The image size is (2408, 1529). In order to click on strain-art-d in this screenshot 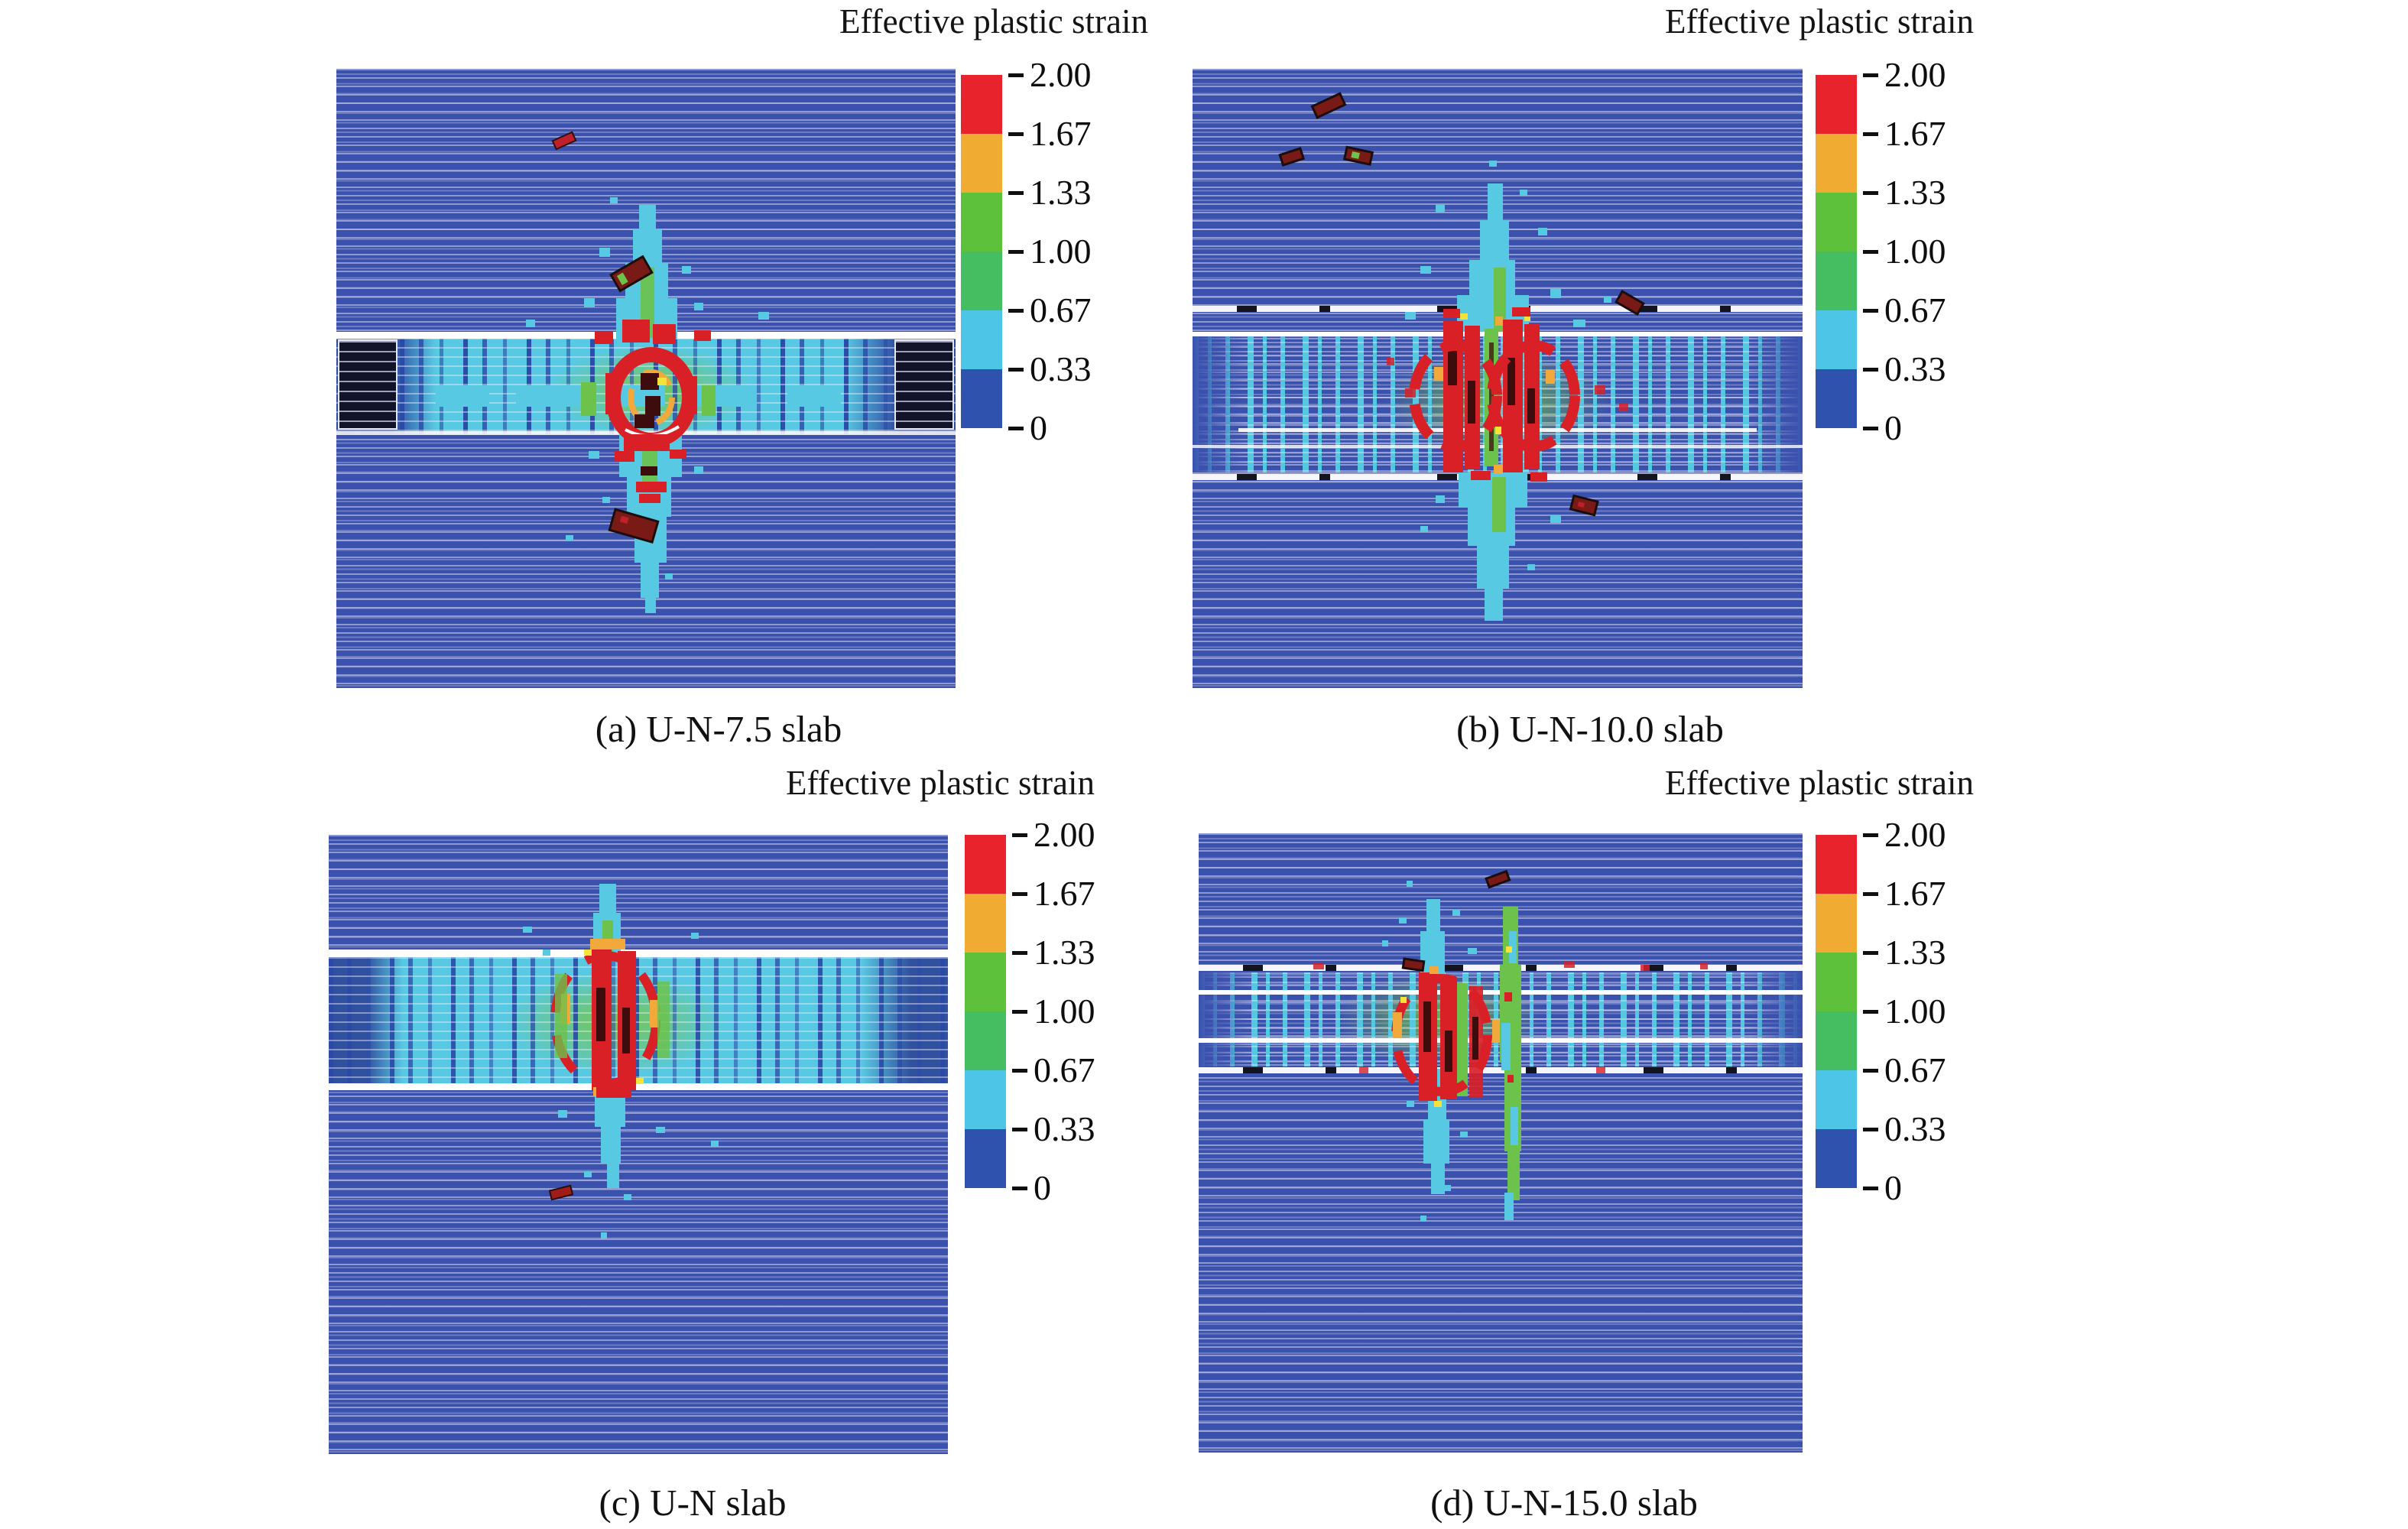, I will do `click(1511, 1045)`.